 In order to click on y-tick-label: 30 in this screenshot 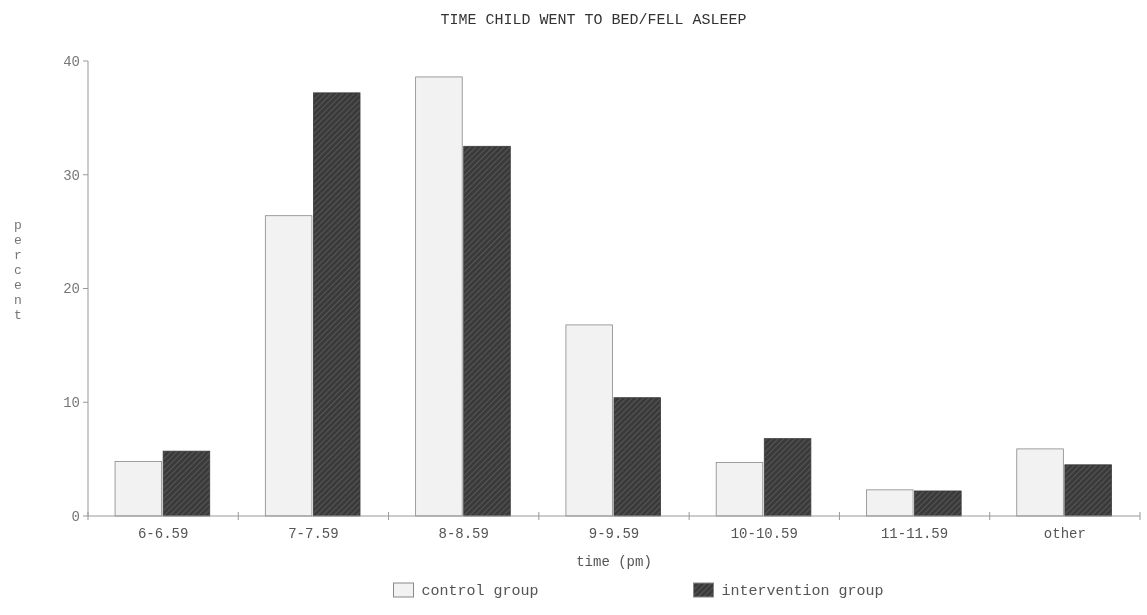, I will do `click(71, 175)`.